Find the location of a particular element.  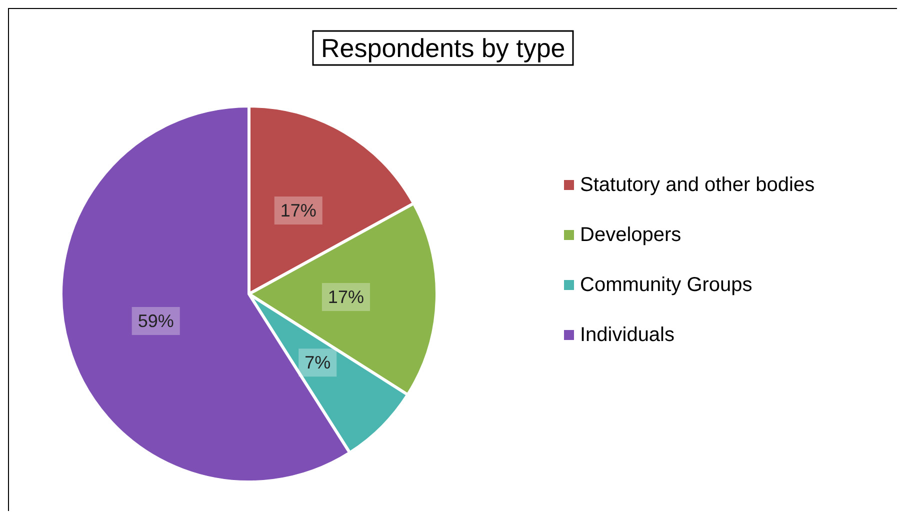

legend-label: Individuals is located at coordinates (627, 335).